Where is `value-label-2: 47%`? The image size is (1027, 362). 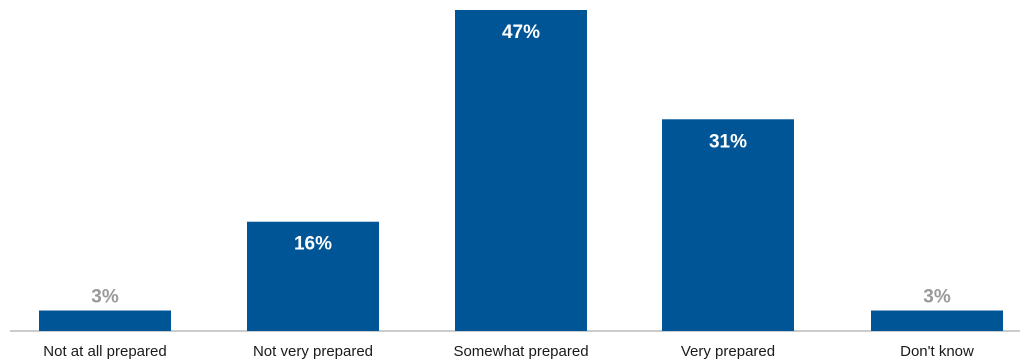
value-label-2: 47% is located at coordinates (521, 32).